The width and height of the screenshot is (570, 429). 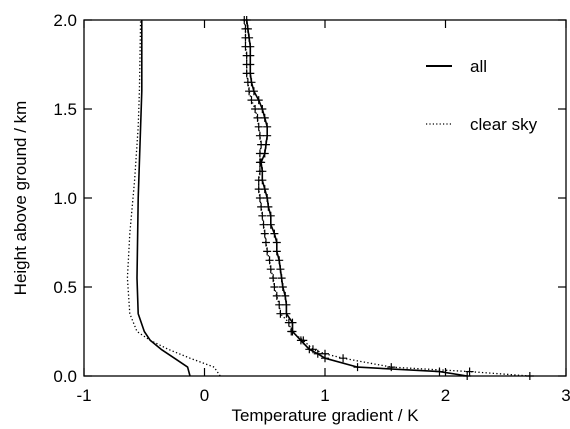 What do you see at coordinates (65, 376) in the screenshot?
I see `y-tick-label-0: 0.0` at bounding box center [65, 376].